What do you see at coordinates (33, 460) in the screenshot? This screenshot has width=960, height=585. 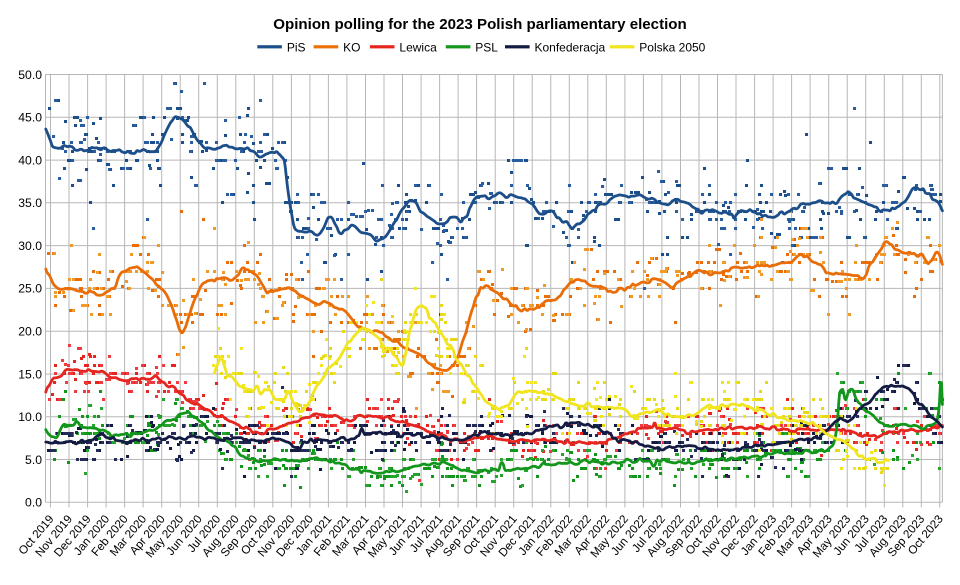 I see `svg-text: 5.0` at bounding box center [33, 460].